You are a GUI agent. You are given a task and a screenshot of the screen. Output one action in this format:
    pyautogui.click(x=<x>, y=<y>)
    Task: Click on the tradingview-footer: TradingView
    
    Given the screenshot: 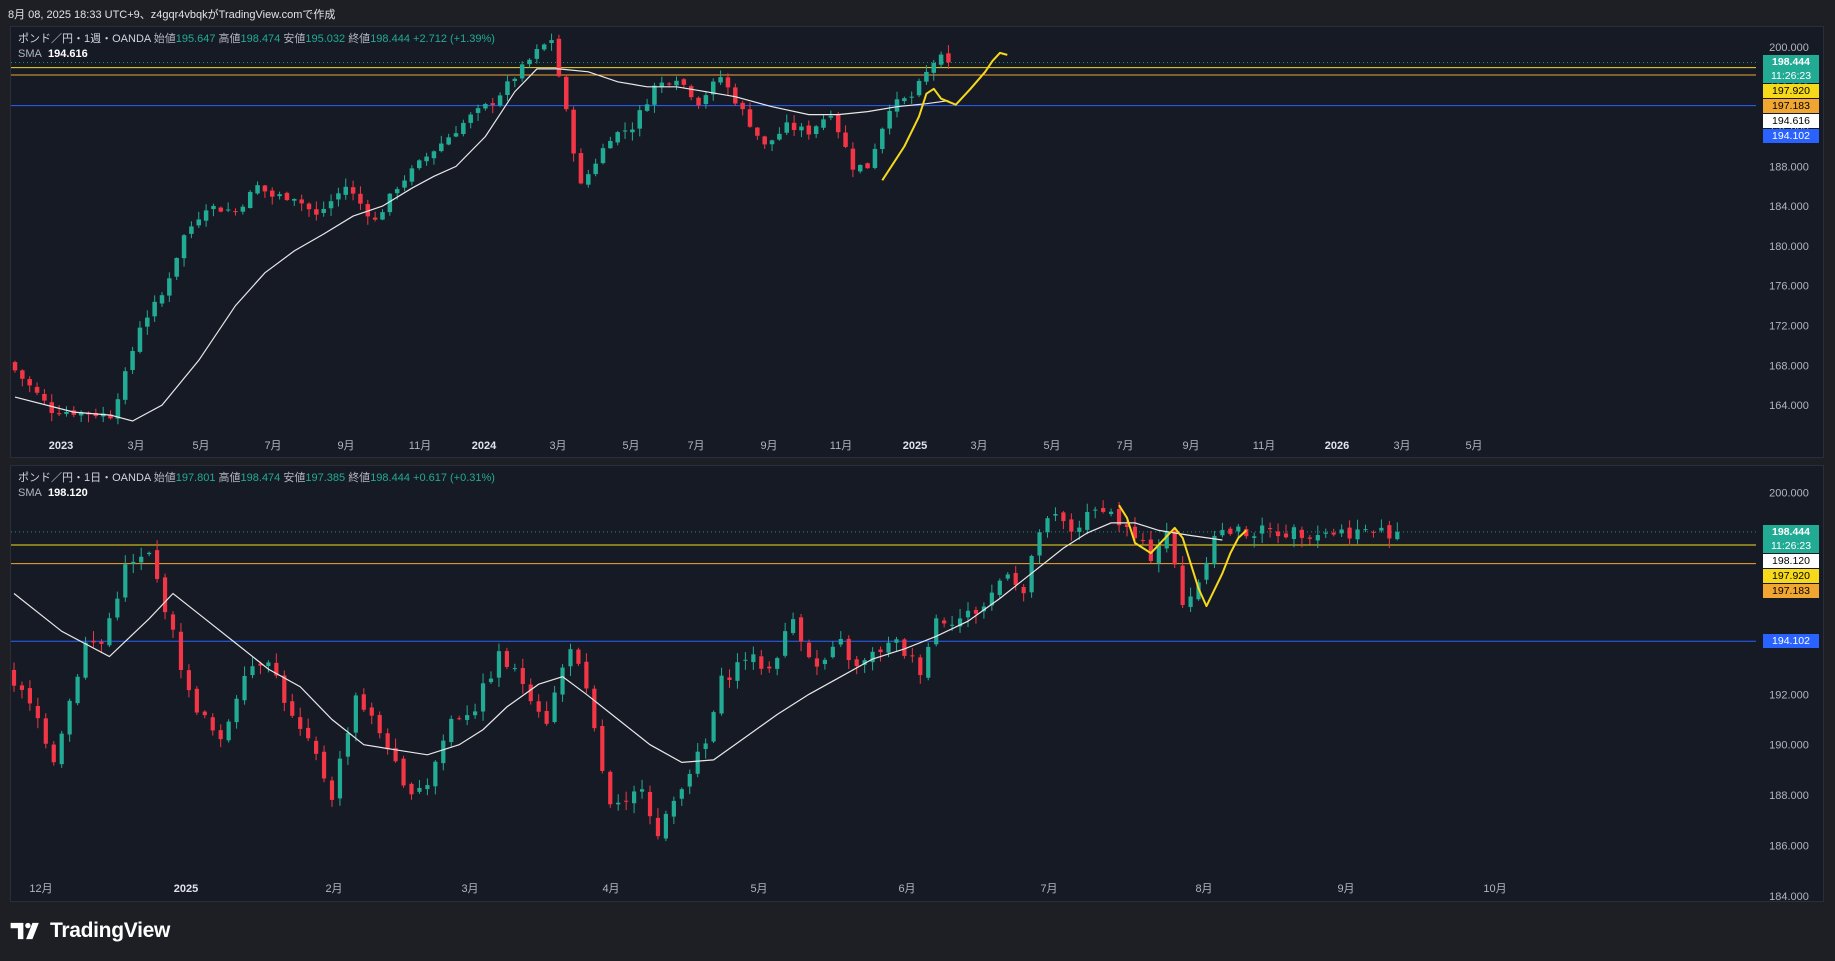 What is the action you would take?
    pyautogui.click(x=90, y=931)
    